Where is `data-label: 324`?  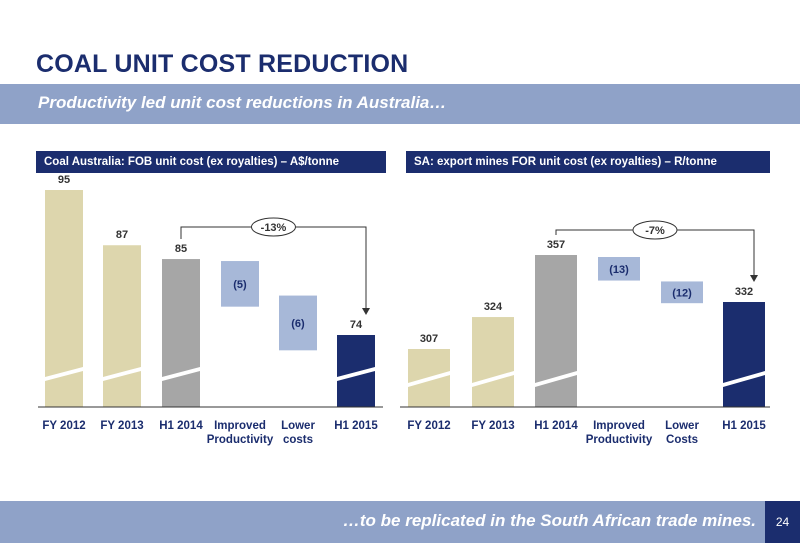
data-label: 324 is located at coordinates (493, 307).